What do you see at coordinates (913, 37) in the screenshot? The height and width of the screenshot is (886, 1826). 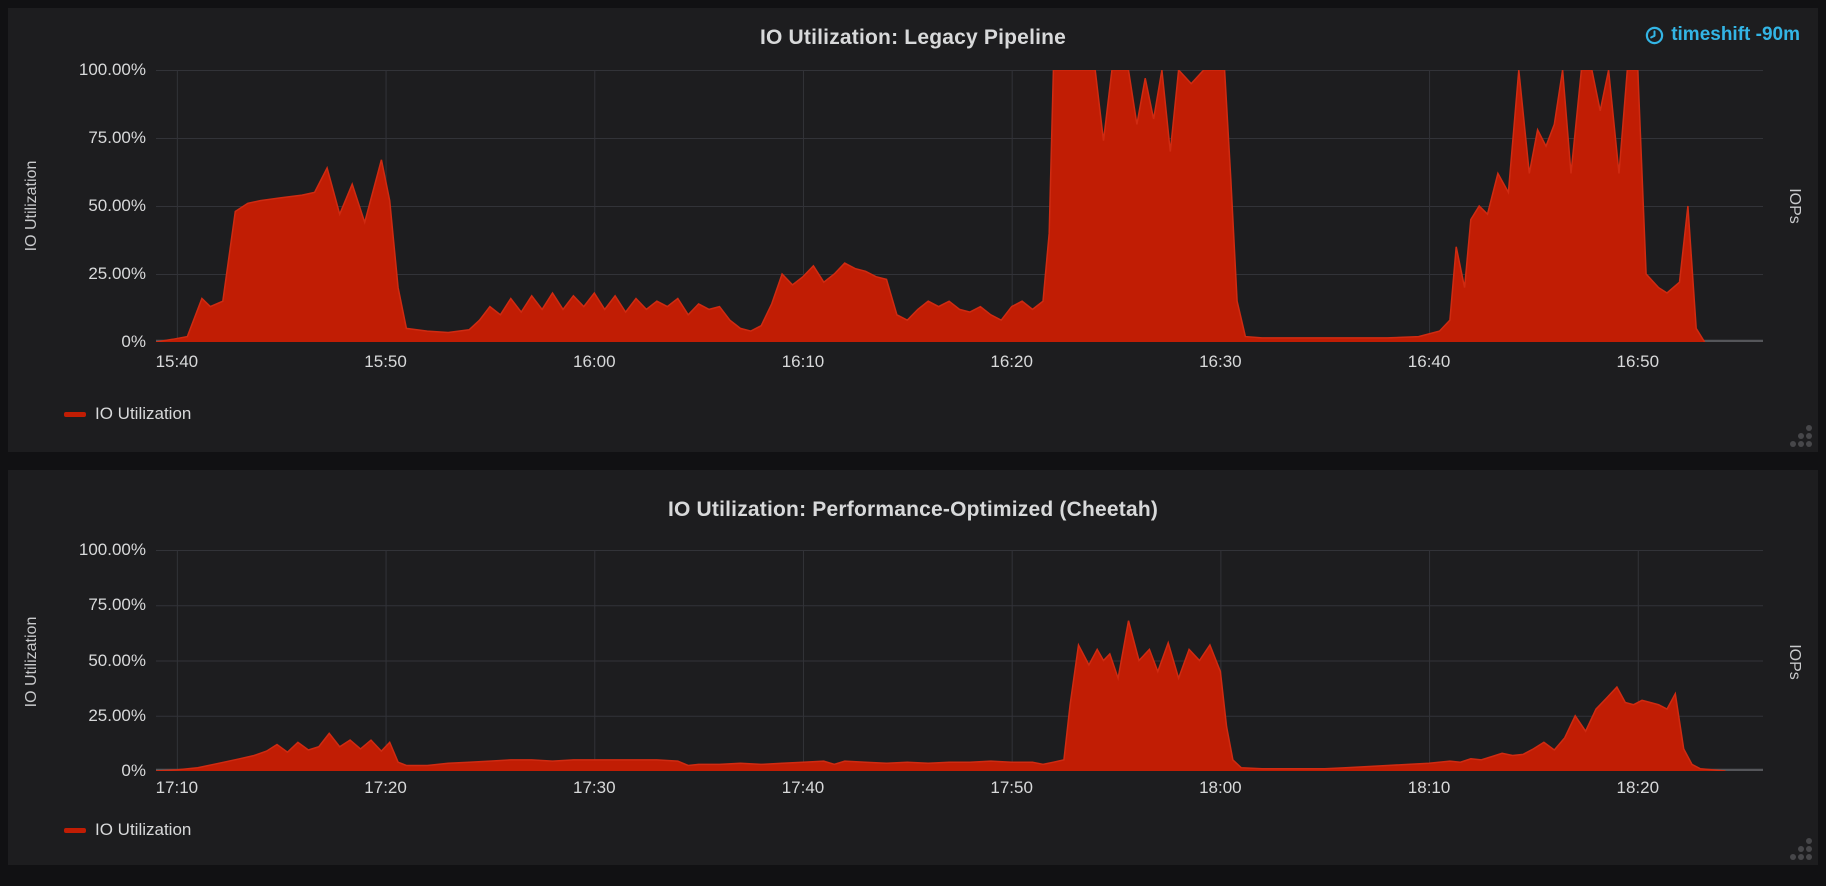 I see `panel-title: IO Utilization: Legacy Pipeline` at bounding box center [913, 37].